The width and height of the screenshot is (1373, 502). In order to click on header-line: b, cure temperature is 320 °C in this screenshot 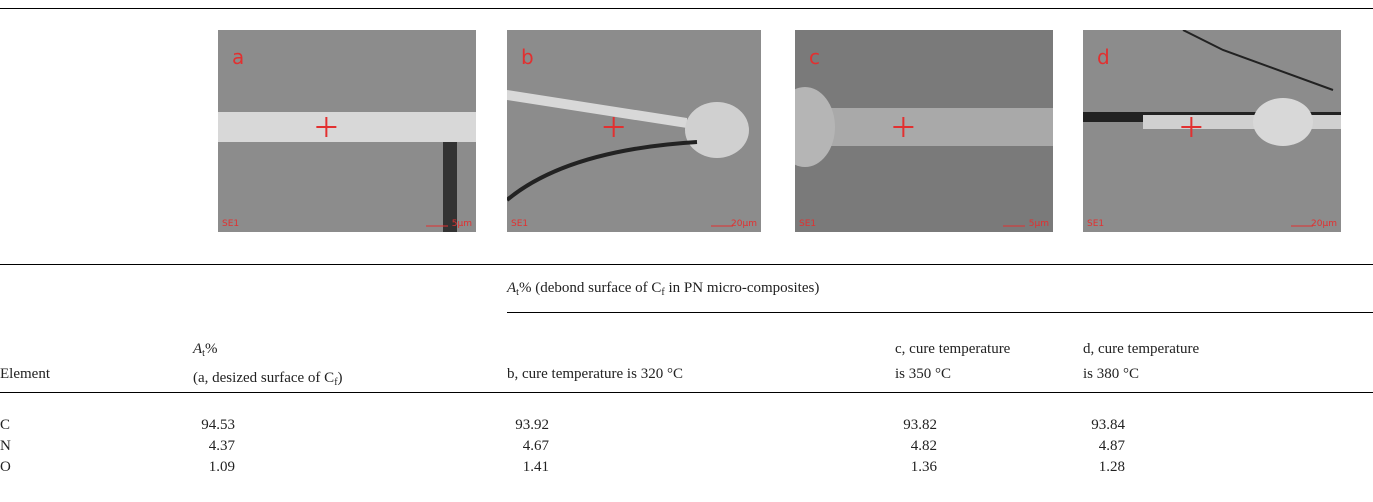, I will do `click(595, 374)`.